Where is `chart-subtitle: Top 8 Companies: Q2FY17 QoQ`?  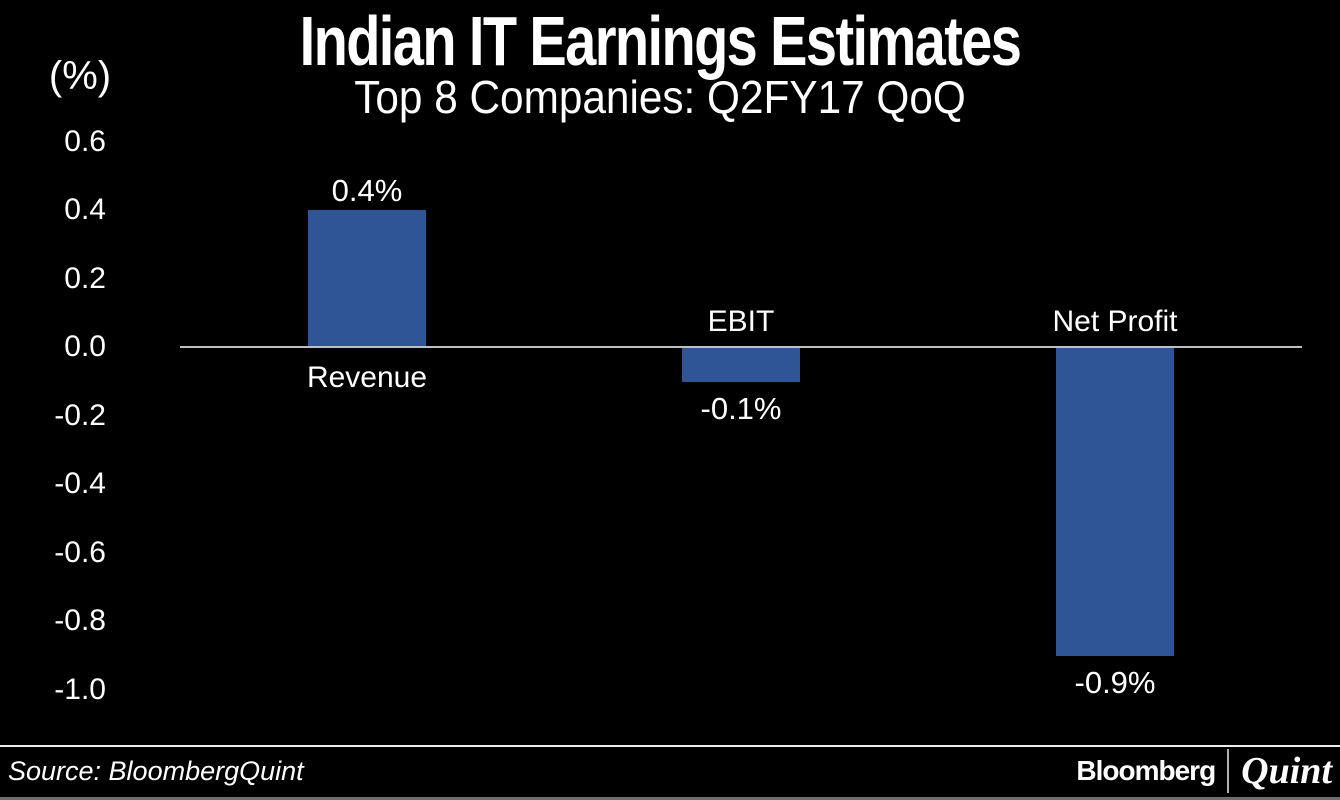
chart-subtitle: Top 8 Companies: Q2FY17 QoQ is located at coordinates (660, 97).